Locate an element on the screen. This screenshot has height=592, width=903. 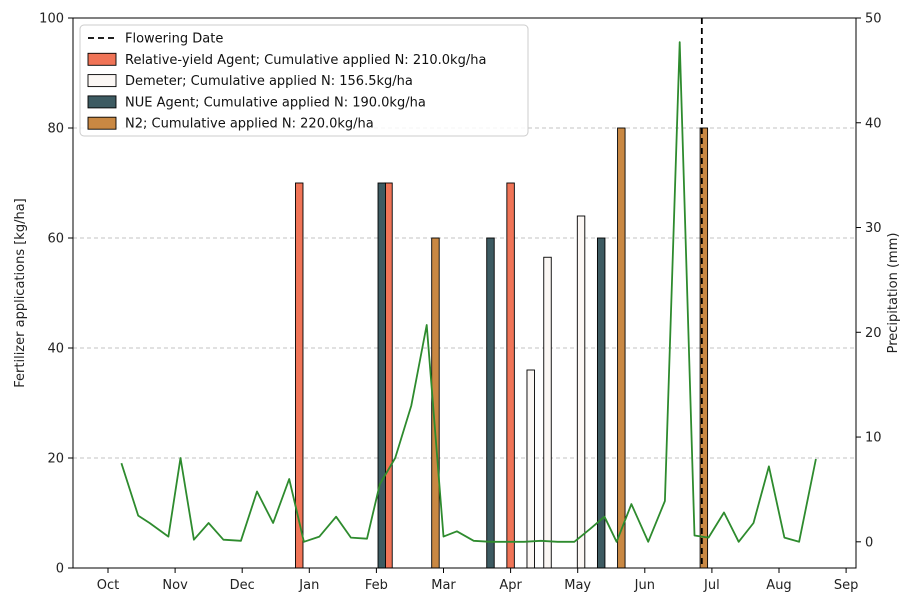
y-right-axis-label: Precipitation (mm) is located at coordinates (893, 293).